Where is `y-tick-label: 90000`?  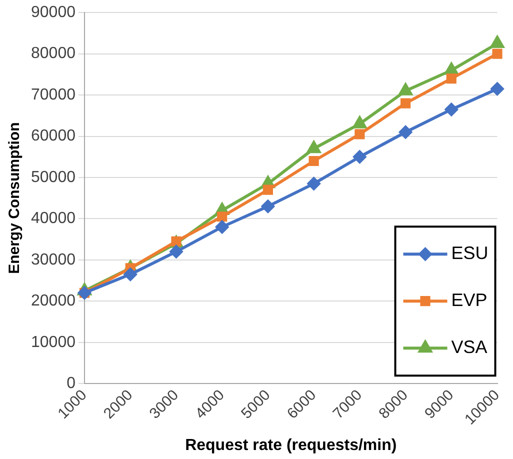 y-tick-label: 90000 is located at coordinates (53, 13).